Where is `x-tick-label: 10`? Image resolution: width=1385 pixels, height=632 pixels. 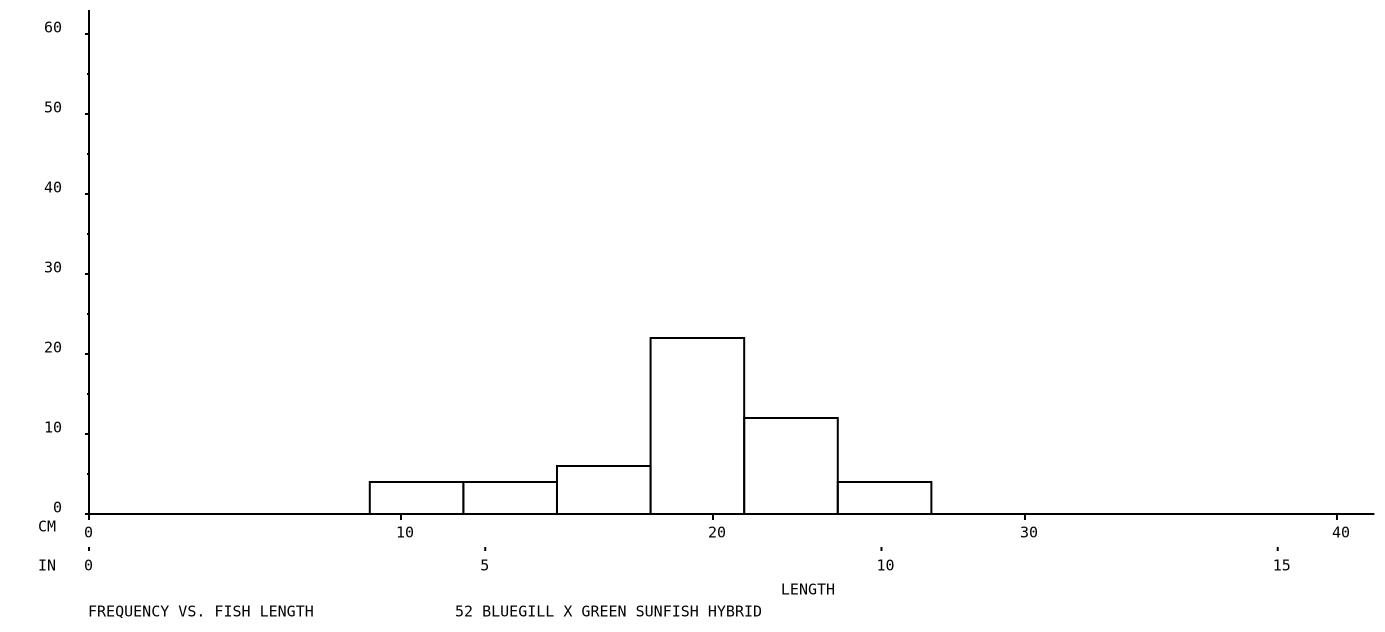
x-tick-label: 10 is located at coordinates (405, 533).